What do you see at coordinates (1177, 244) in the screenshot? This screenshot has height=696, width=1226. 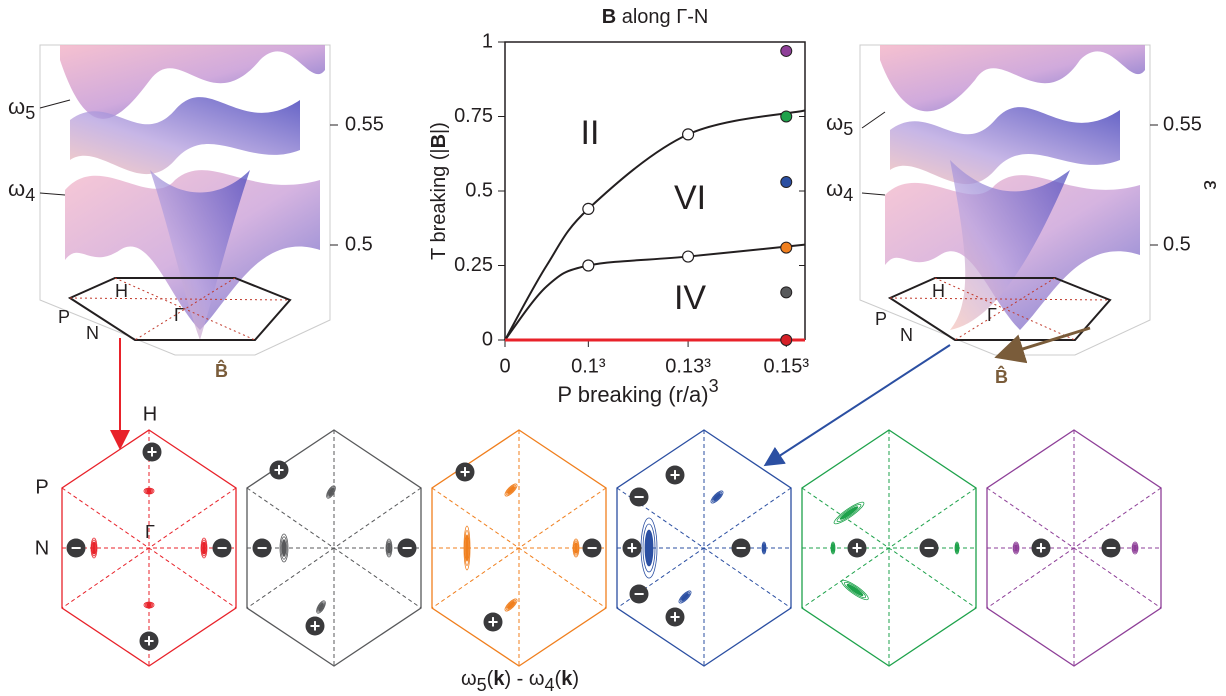 I see `energy-tick-label: 0.5` at bounding box center [1177, 244].